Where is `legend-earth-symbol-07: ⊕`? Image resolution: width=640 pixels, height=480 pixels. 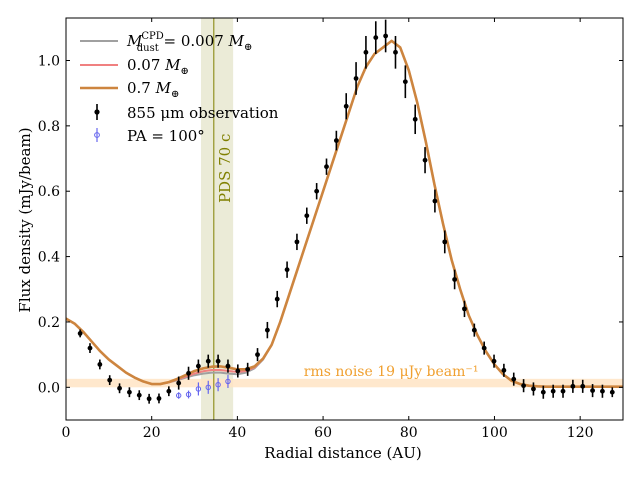 legend-earth-symbol-07: ⊕ is located at coordinates (175, 94).